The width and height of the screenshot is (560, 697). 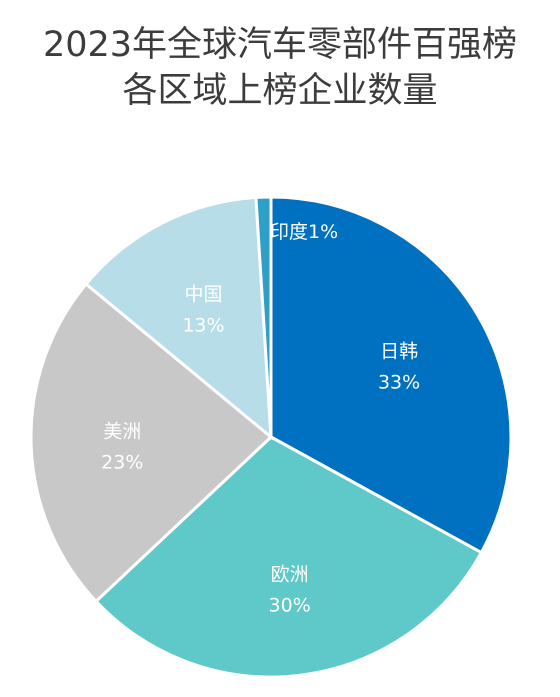 I want to click on pie-label-value-0: 33%, so click(x=399, y=382).